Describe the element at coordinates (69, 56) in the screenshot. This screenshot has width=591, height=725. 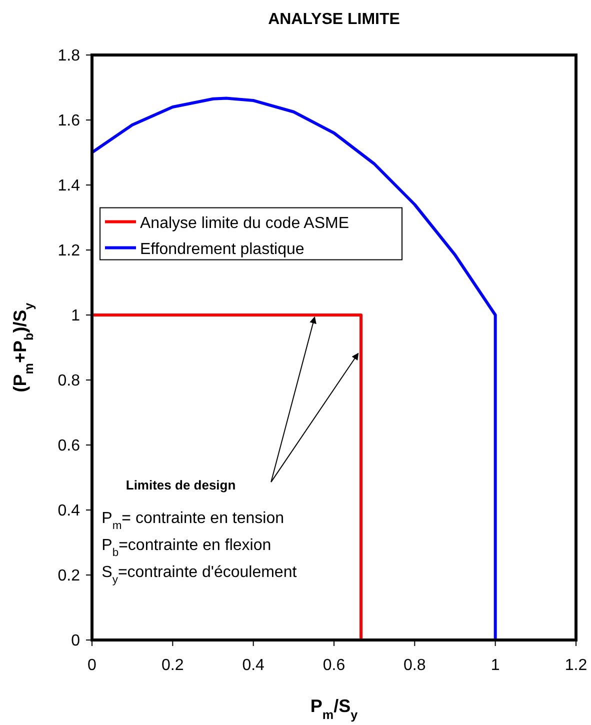
I see `y-tick-label: 1.8` at that location.